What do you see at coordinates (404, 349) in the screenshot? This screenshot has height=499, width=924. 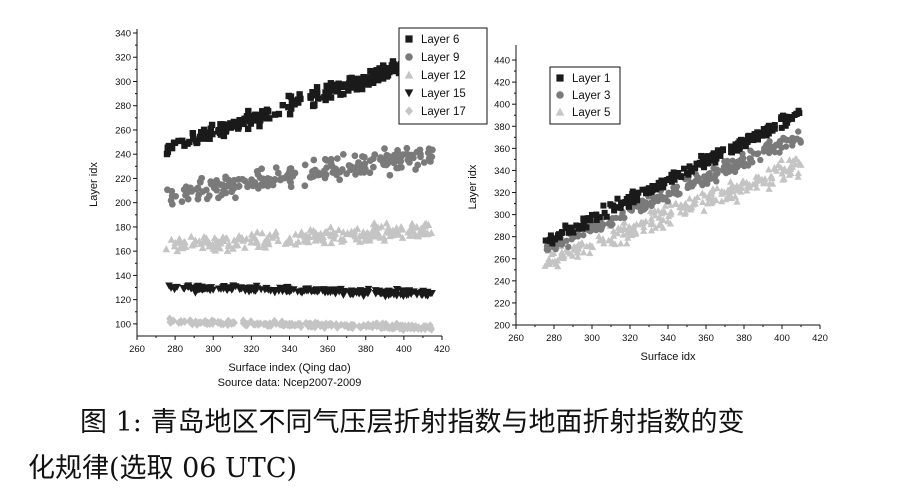 I see `x-tick-label: 400` at bounding box center [404, 349].